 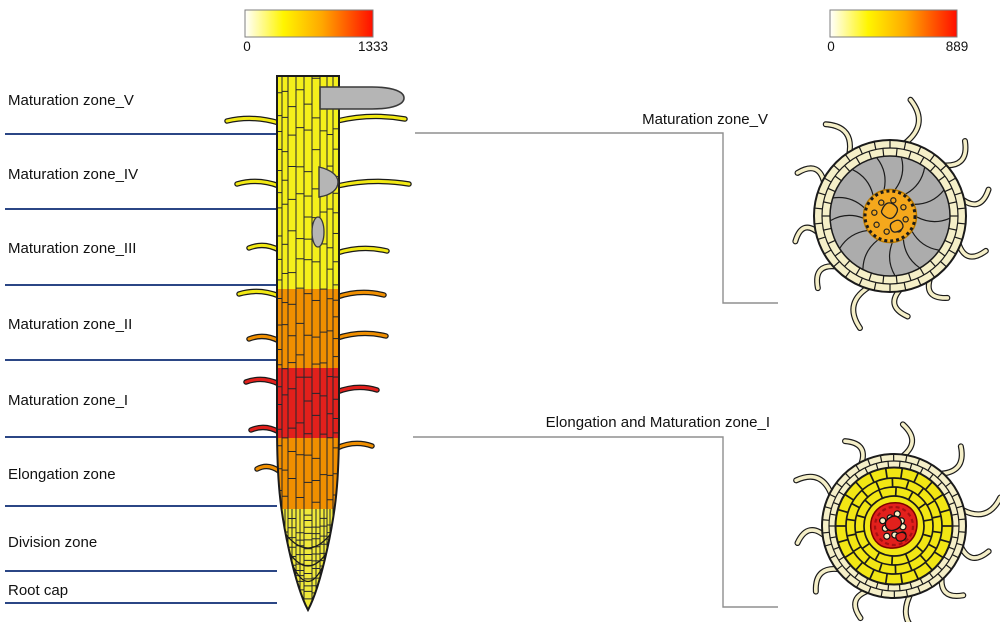 I want to click on root-hairs, so click(x=318, y=293).